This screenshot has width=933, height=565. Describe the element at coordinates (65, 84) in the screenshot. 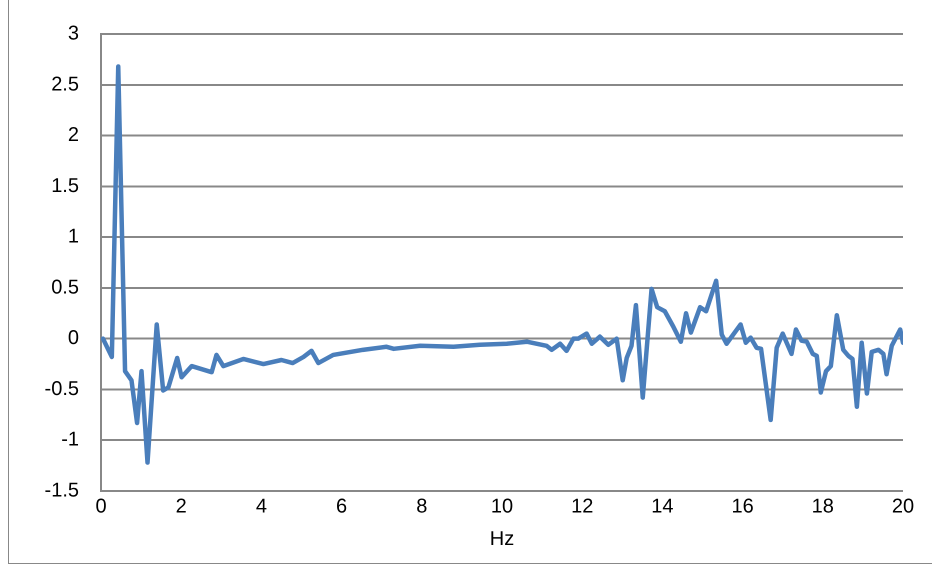

I see `y-tick-label: 2.5` at that location.